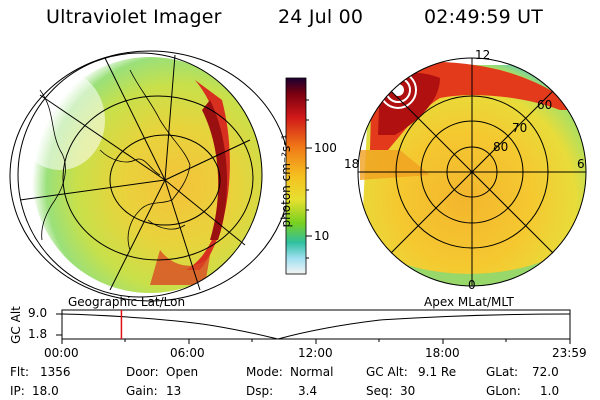  What do you see at coordinates (483, 55) in the screenshot?
I see `mlt-label-12: 12` at bounding box center [483, 55].